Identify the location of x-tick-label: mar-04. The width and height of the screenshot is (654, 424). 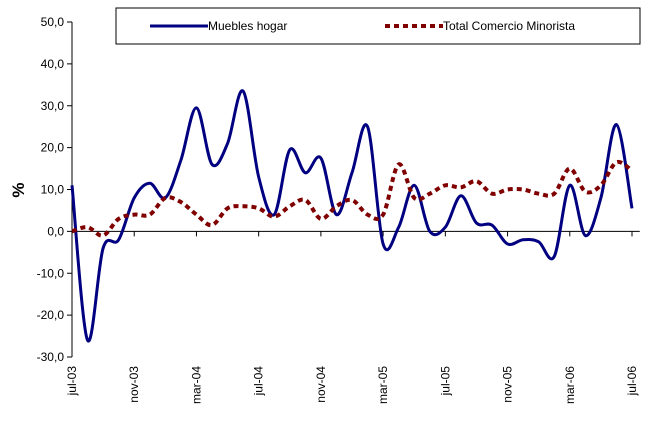
(196, 385).